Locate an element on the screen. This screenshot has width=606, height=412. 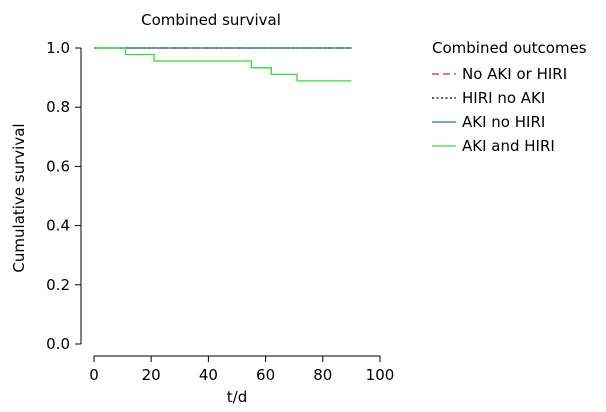
legend-title: Combined outcomes is located at coordinates (509, 48).